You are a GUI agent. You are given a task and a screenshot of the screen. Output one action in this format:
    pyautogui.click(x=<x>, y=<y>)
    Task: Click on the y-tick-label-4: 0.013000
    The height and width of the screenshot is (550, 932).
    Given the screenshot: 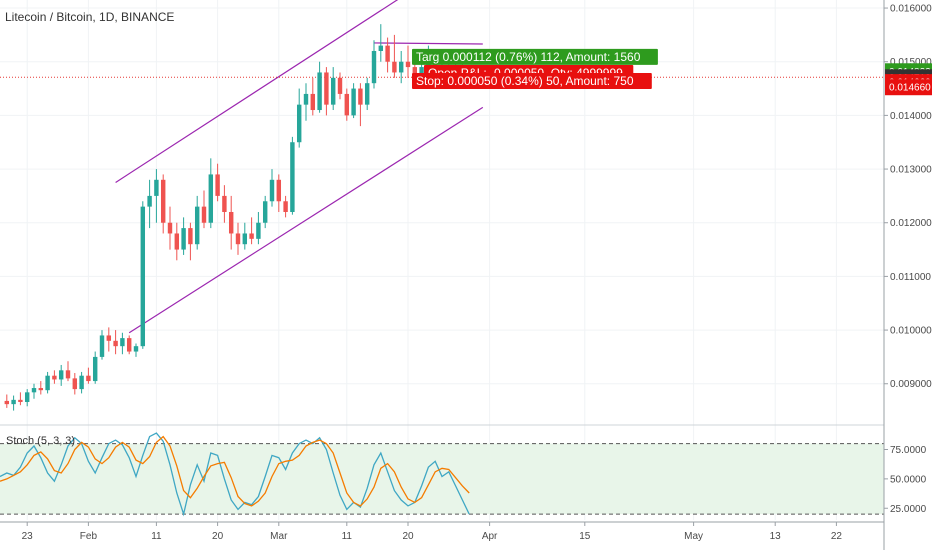 What is the action you would take?
    pyautogui.click(x=911, y=170)
    